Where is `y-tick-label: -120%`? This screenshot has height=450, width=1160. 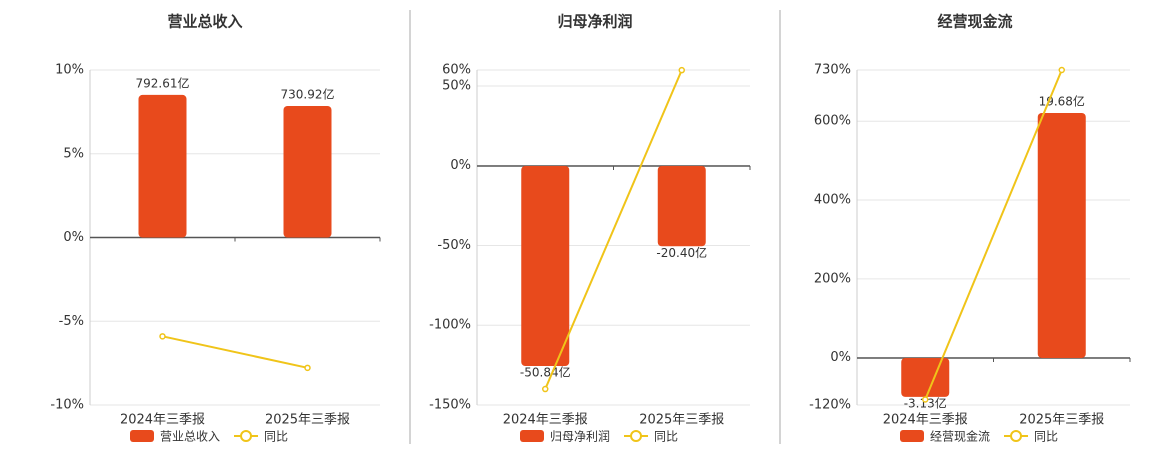 y-tick-label: -120% is located at coordinates (830, 405).